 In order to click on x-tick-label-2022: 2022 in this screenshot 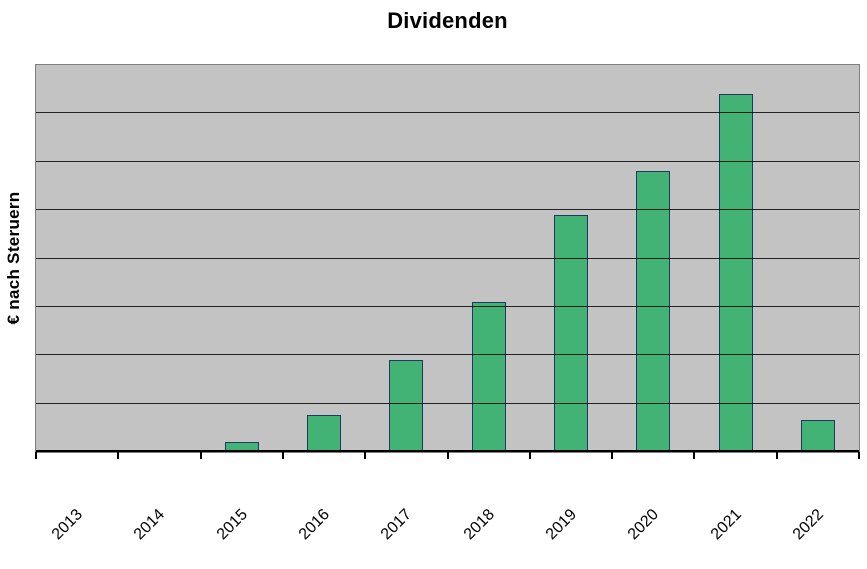, I will do `click(808, 525)`.